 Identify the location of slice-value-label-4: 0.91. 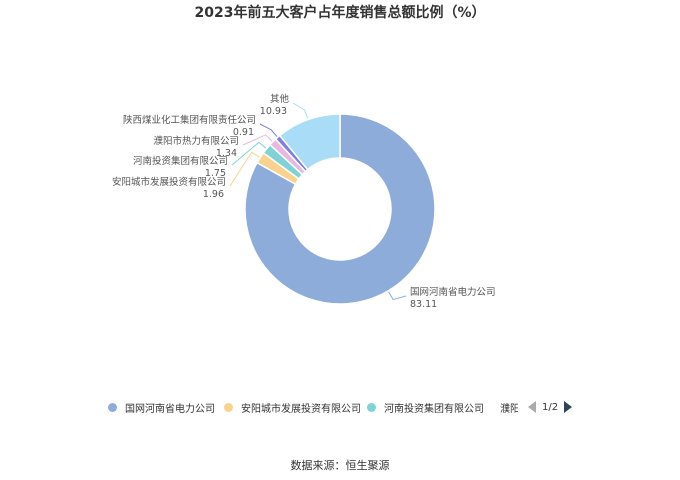
(243, 132).